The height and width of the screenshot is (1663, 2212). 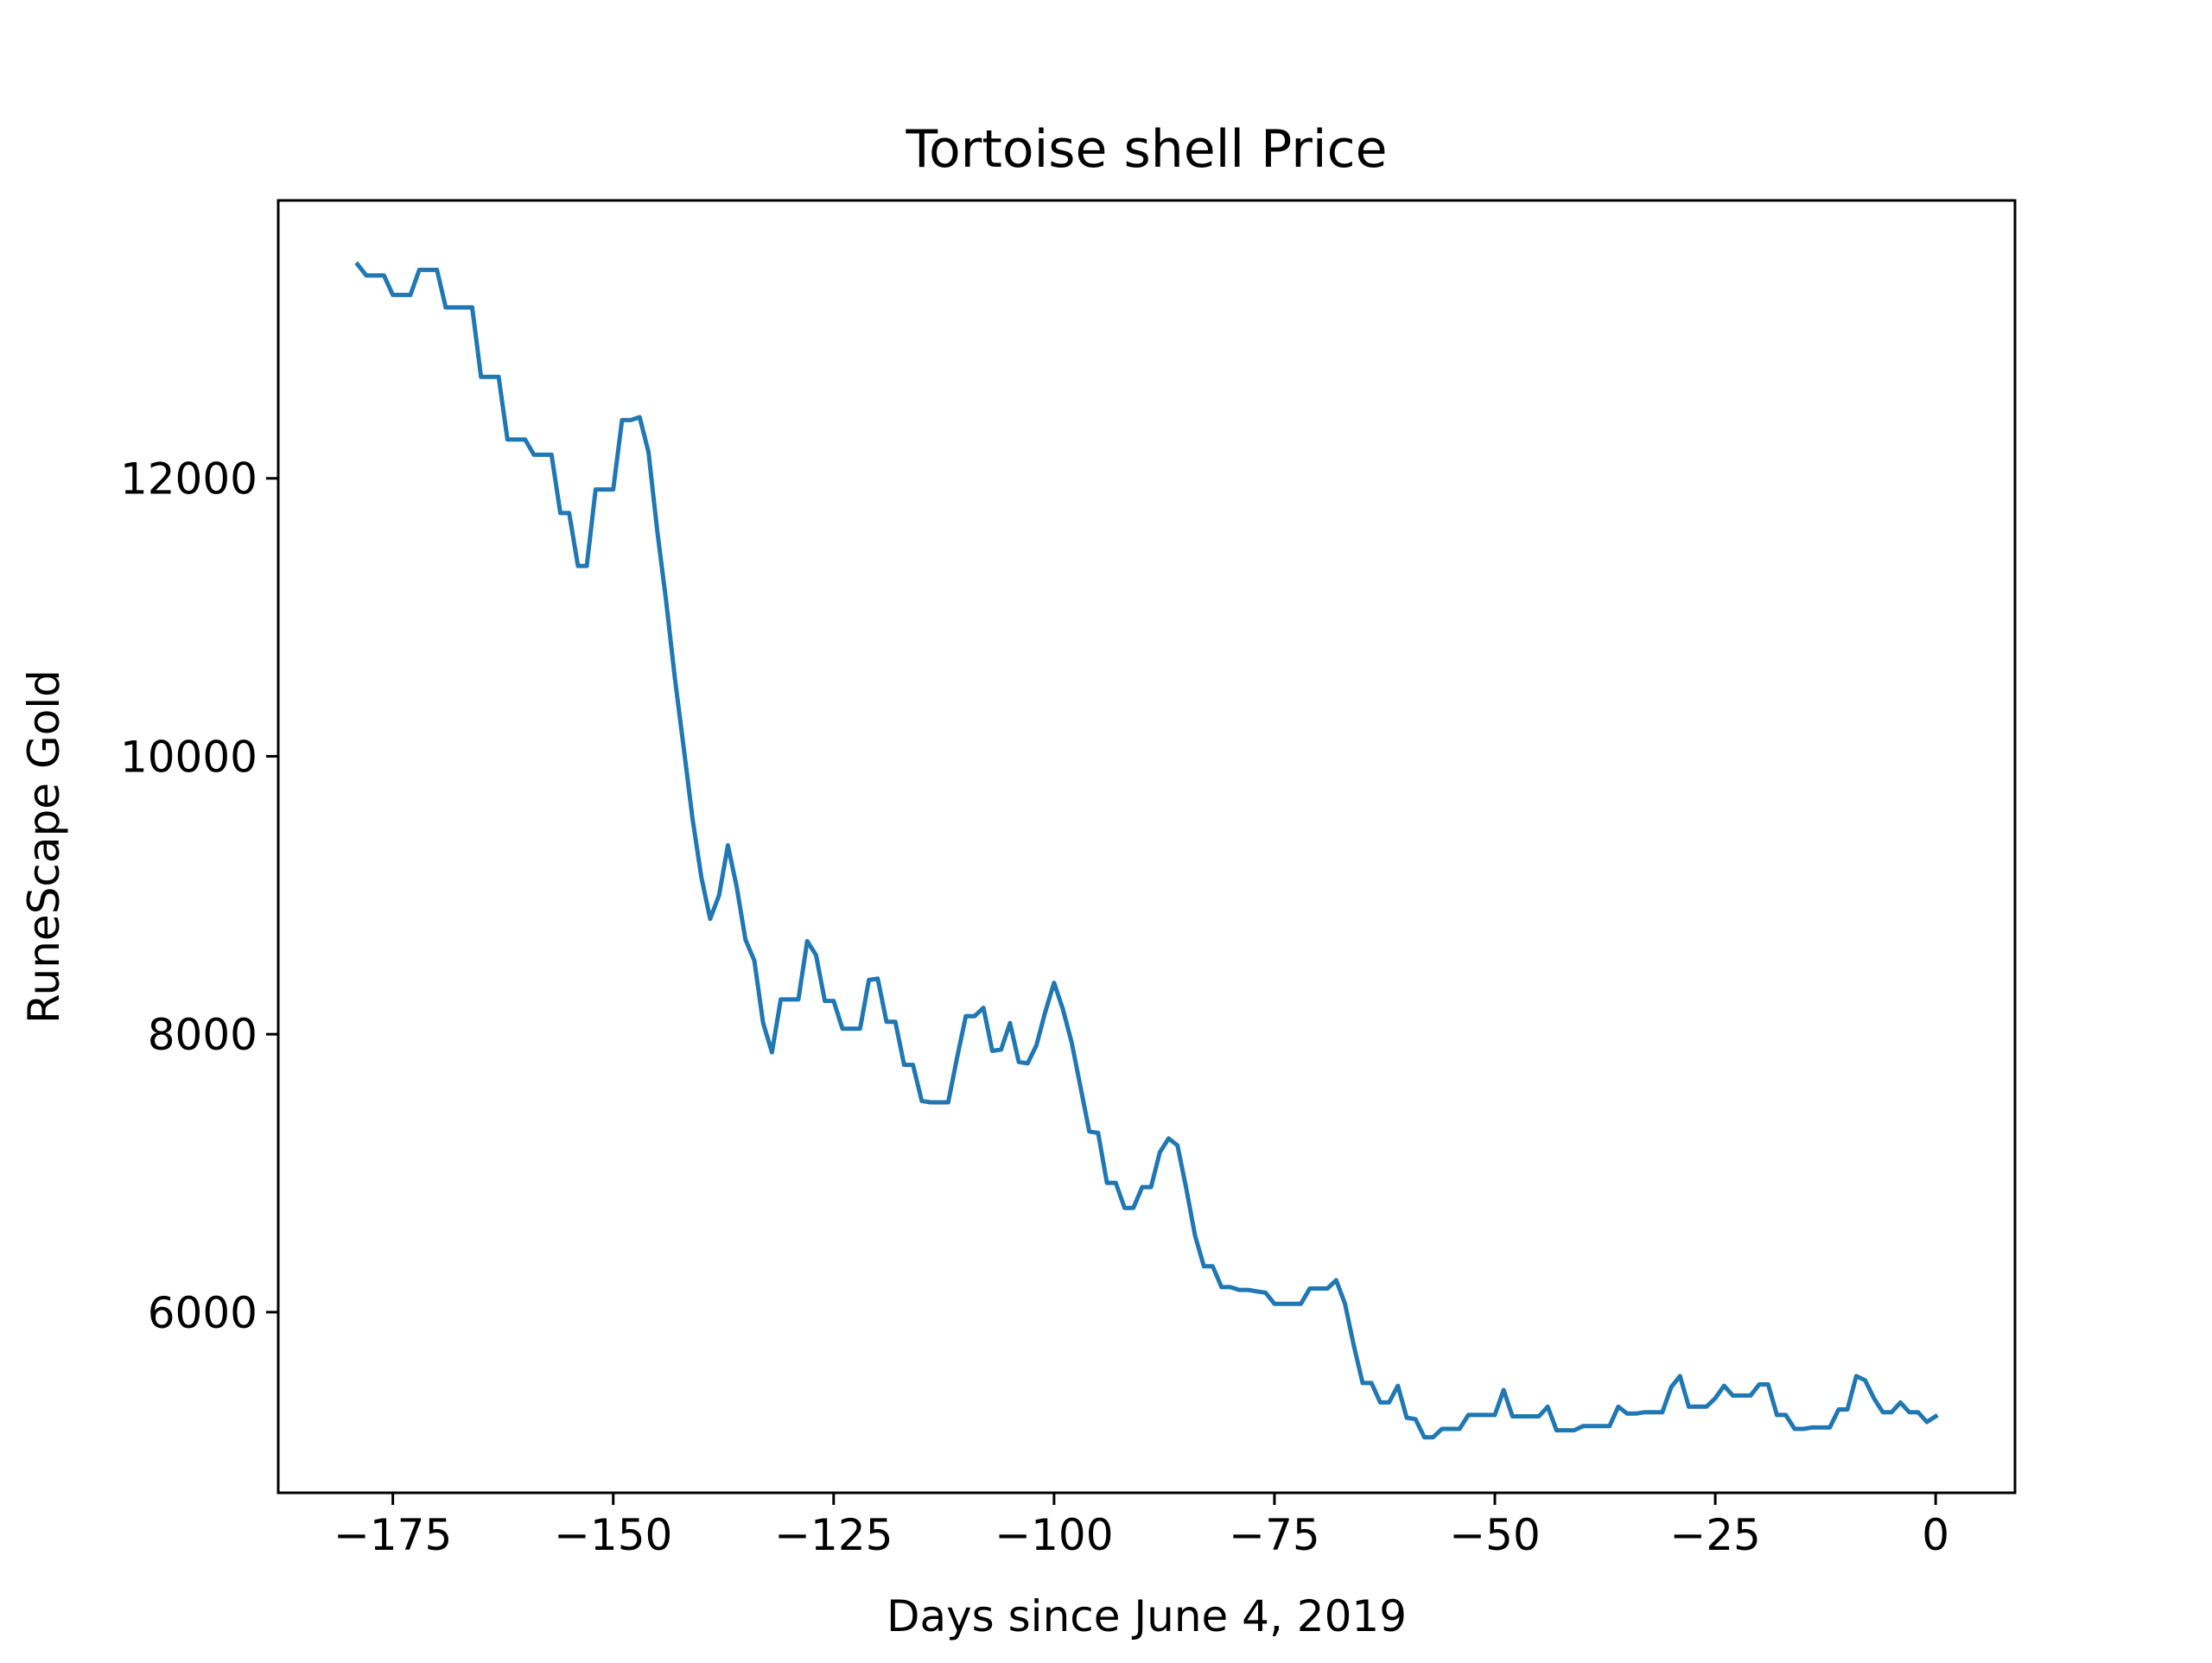 I want to click on x-tick-label: −25, so click(x=1715, y=1535).